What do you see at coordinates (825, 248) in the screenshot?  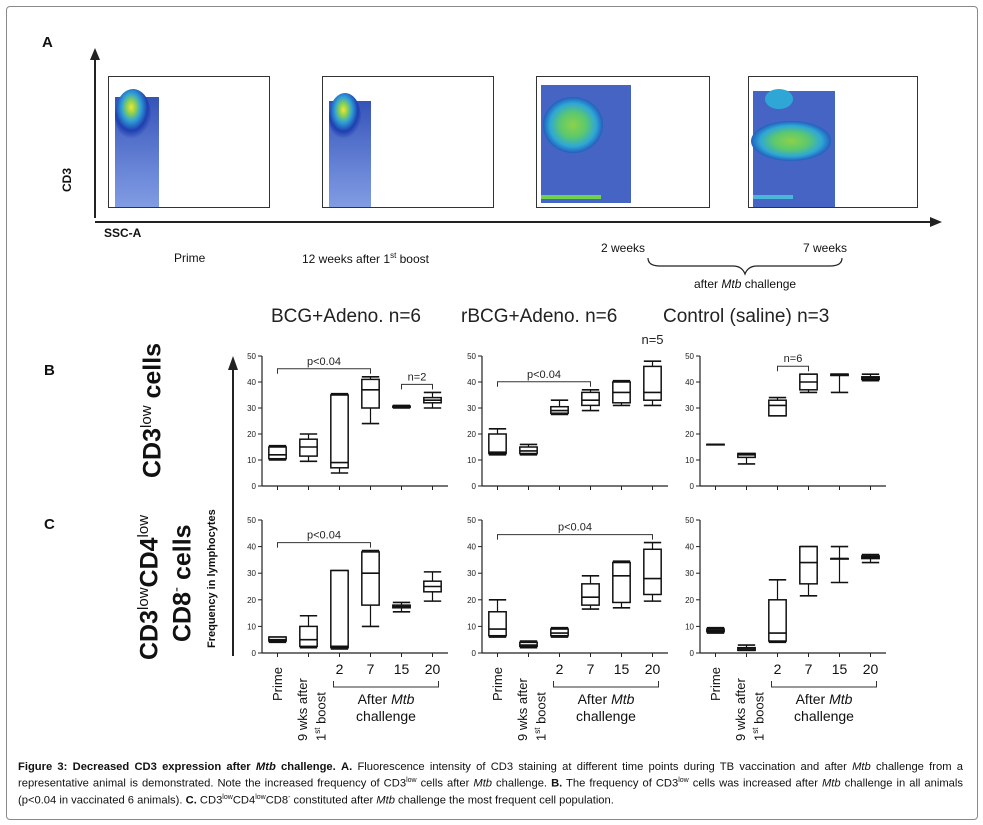 I see `time-label-week7: 7 weeks` at bounding box center [825, 248].